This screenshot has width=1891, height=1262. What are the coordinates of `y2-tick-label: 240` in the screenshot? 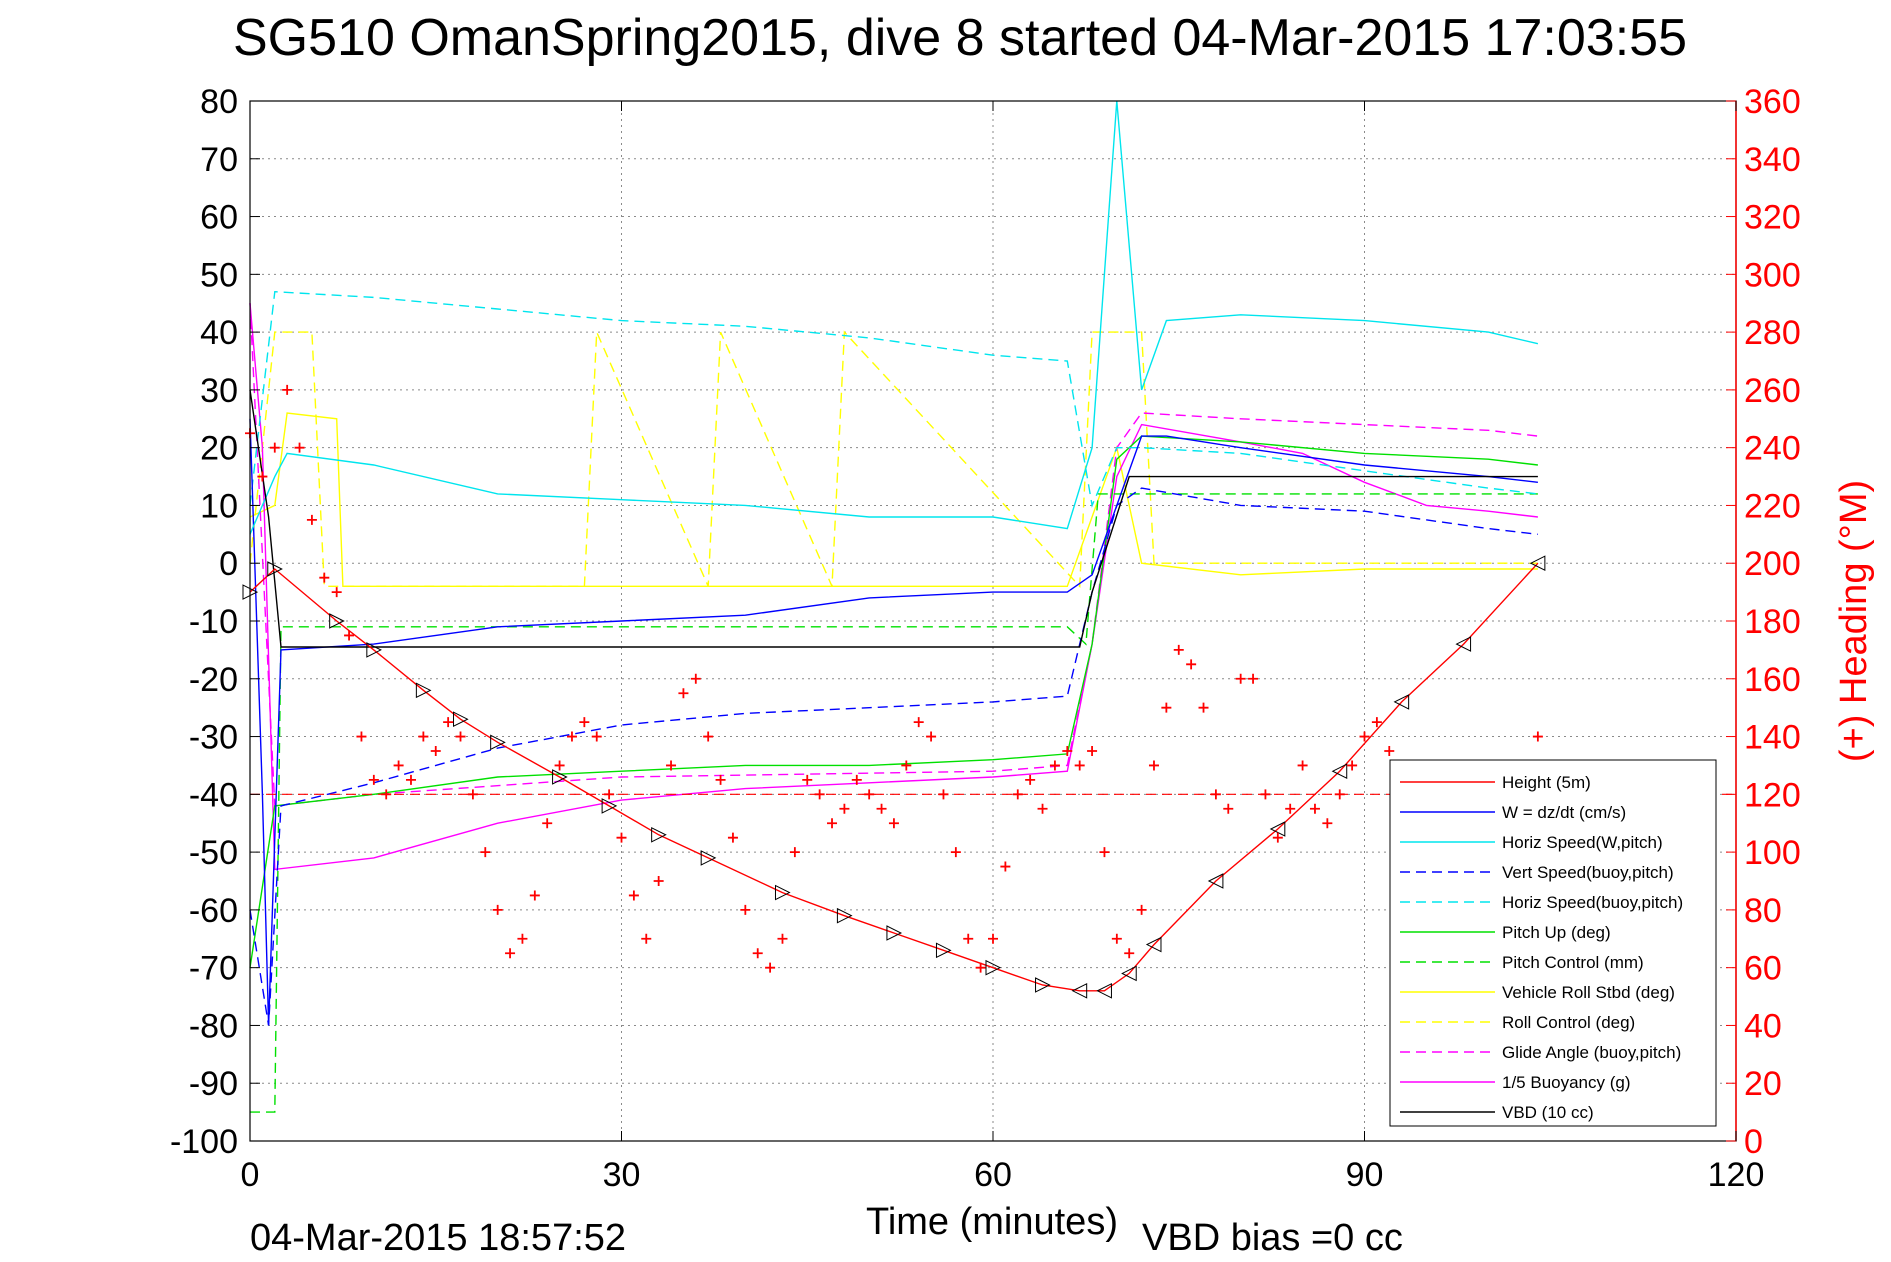 It's located at (1772, 449).